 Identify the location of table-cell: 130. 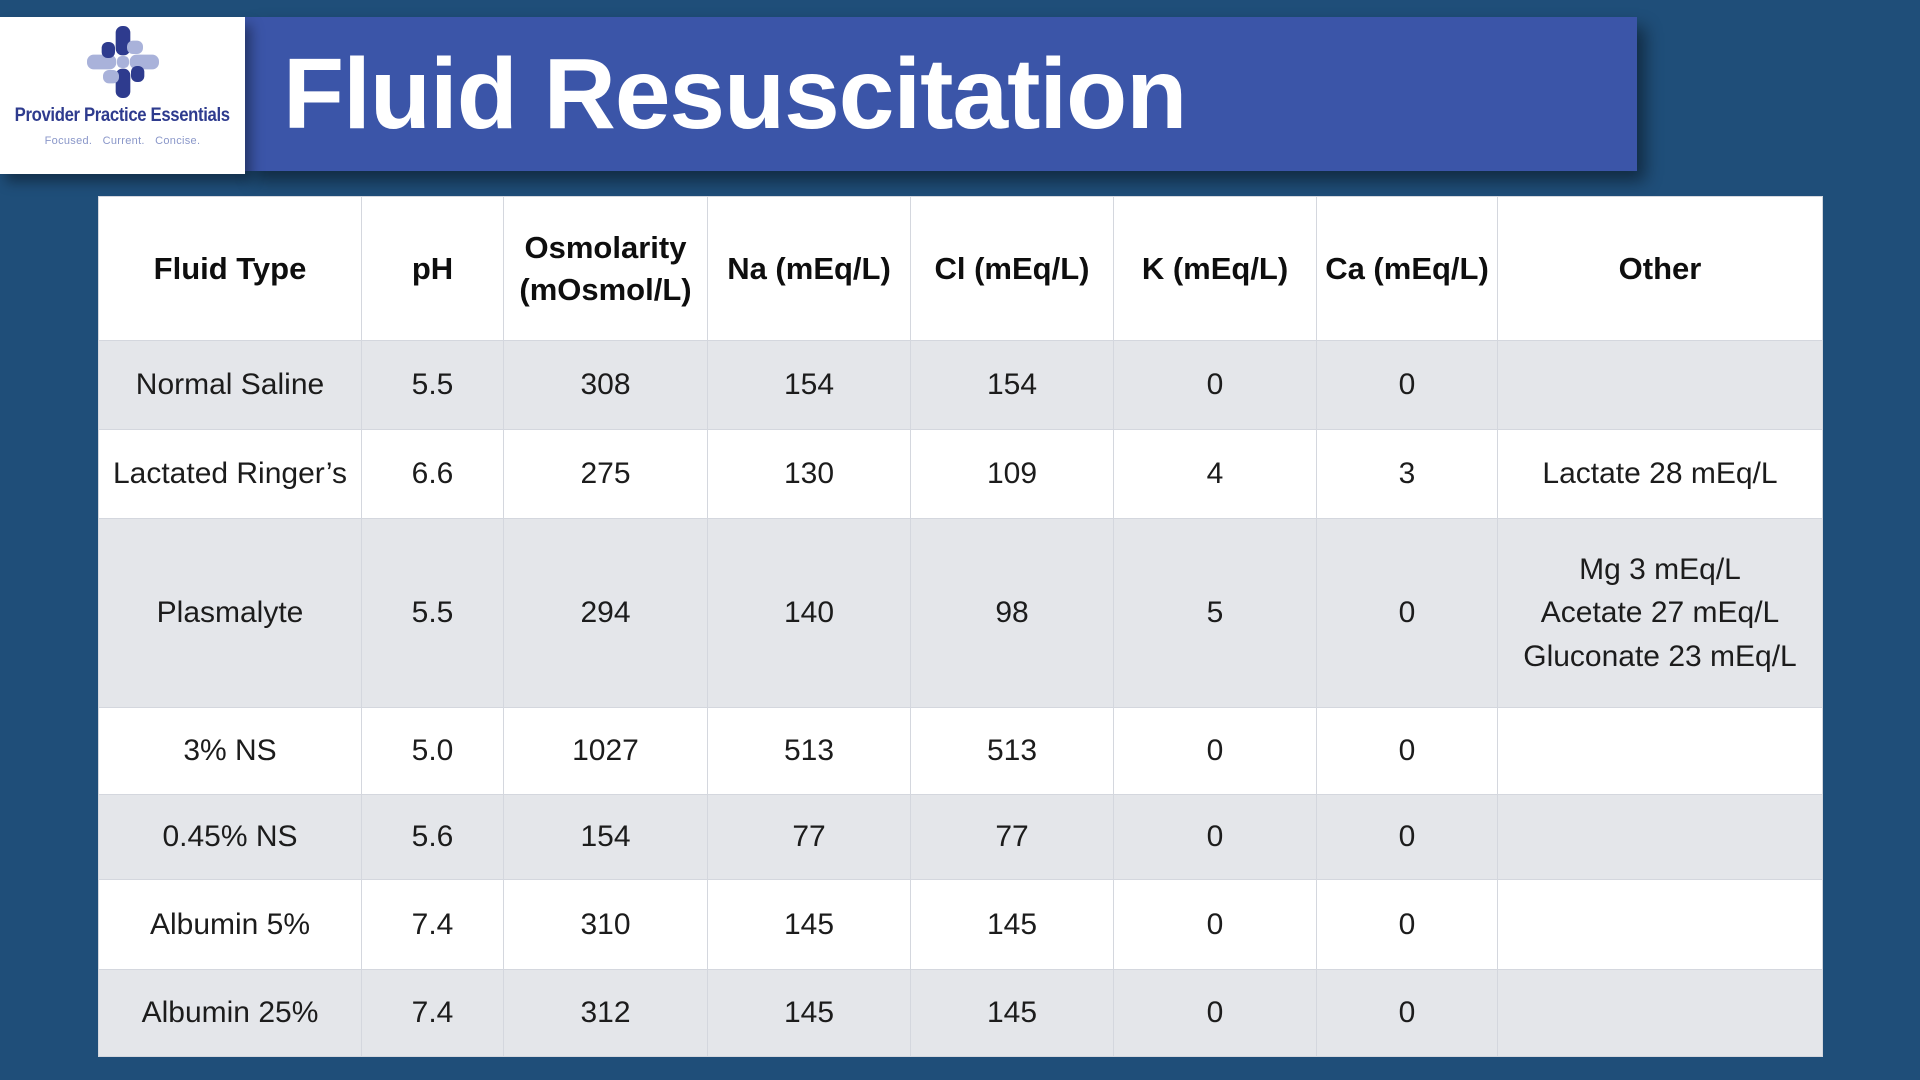
(809, 474).